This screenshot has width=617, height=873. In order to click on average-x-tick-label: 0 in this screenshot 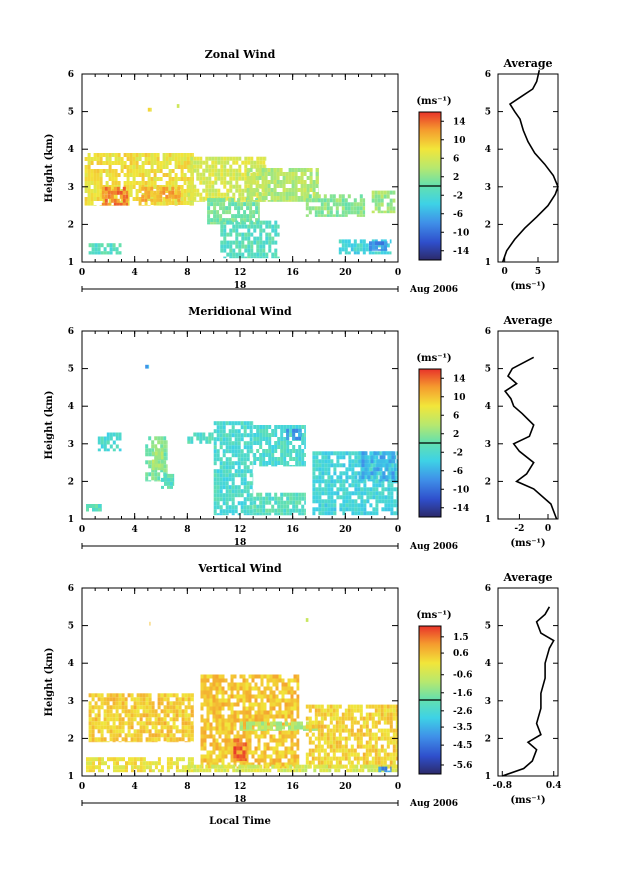, I will do `click(548, 529)`.